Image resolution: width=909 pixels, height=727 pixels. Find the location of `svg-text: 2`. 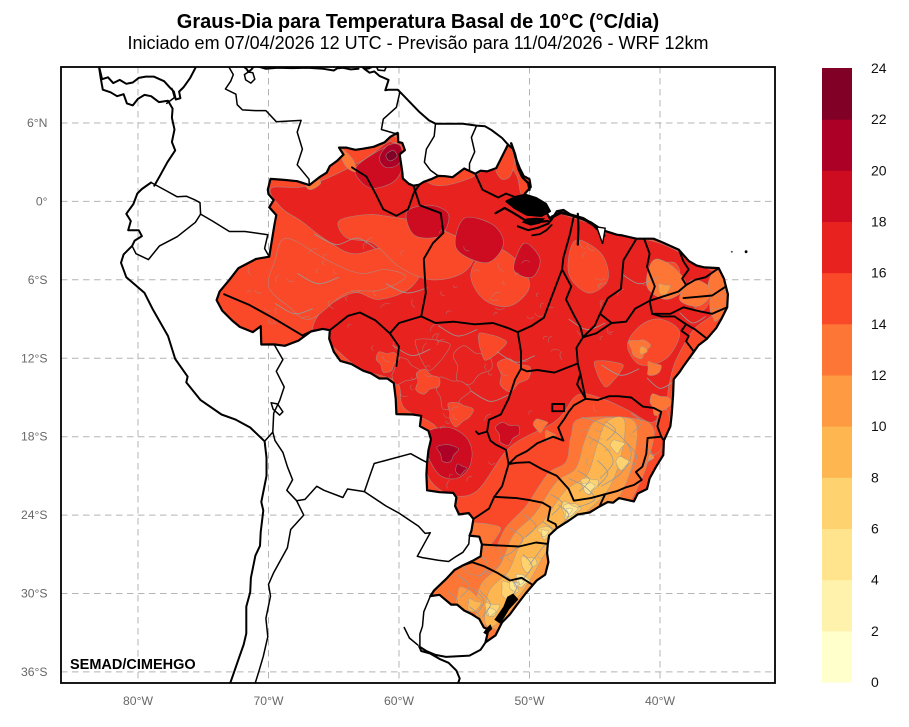

svg-text: 2 is located at coordinates (875, 631).